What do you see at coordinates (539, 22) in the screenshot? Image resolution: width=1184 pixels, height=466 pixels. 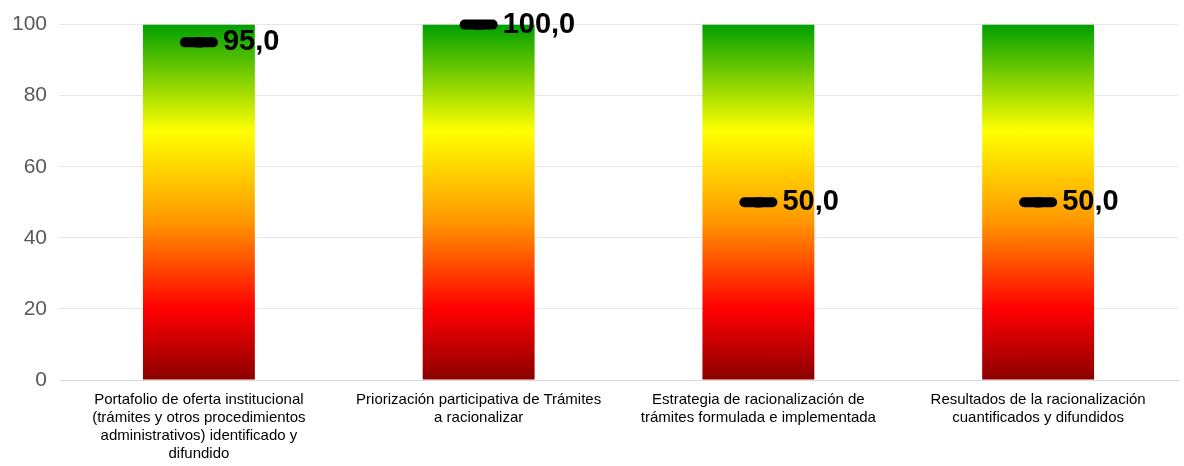 I see `data-label: 100,0` at bounding box center [539, 22].